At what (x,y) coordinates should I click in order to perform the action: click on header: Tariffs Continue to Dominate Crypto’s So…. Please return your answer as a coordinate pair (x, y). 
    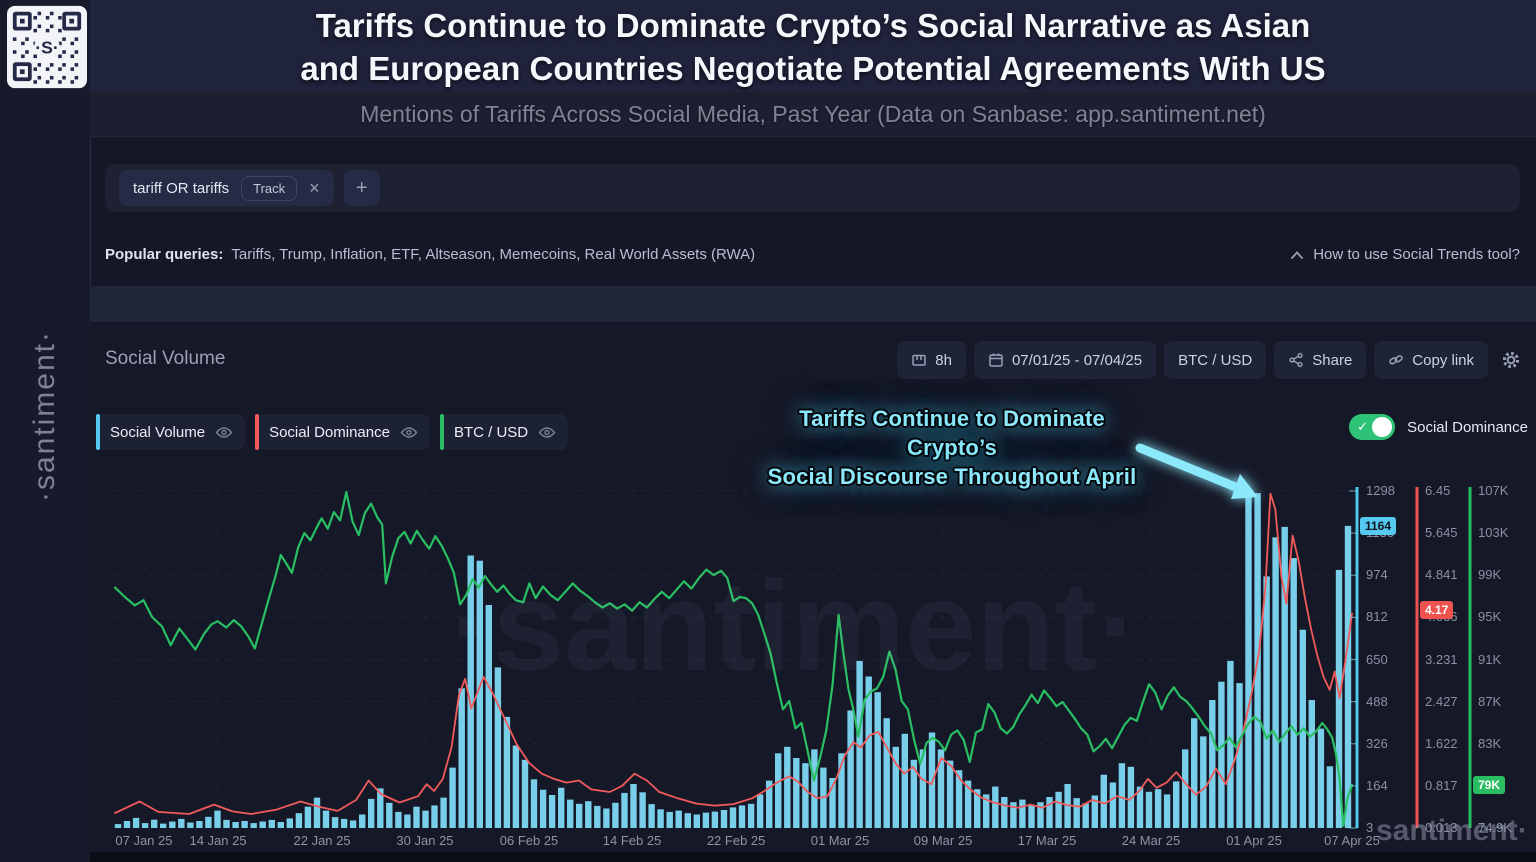
    Looking at the image, I should click on (813, 46).